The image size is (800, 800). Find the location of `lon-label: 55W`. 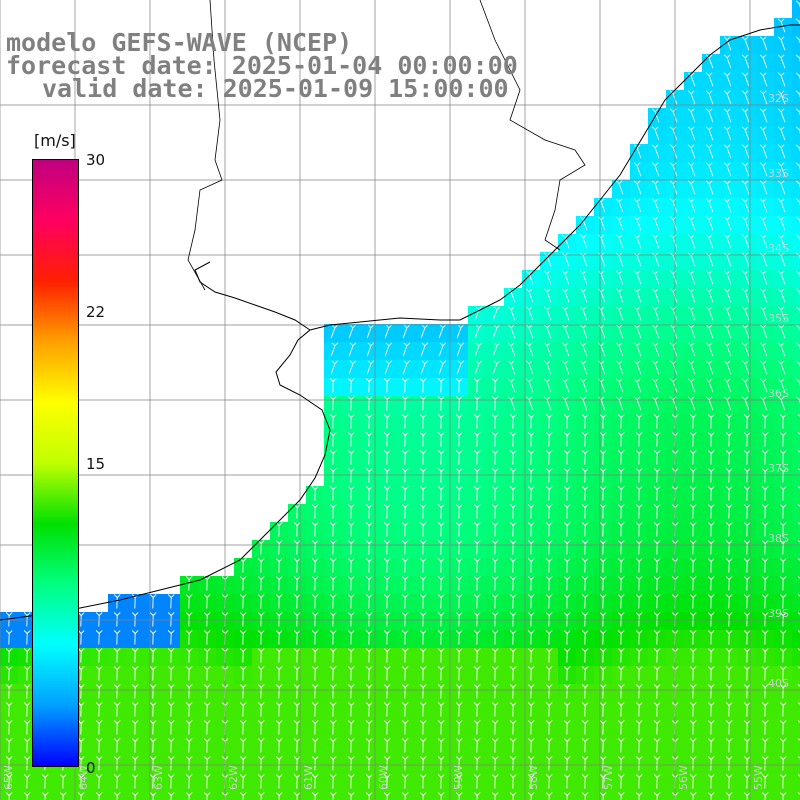

lon-label: 55W is located at coordinates (758, 777).